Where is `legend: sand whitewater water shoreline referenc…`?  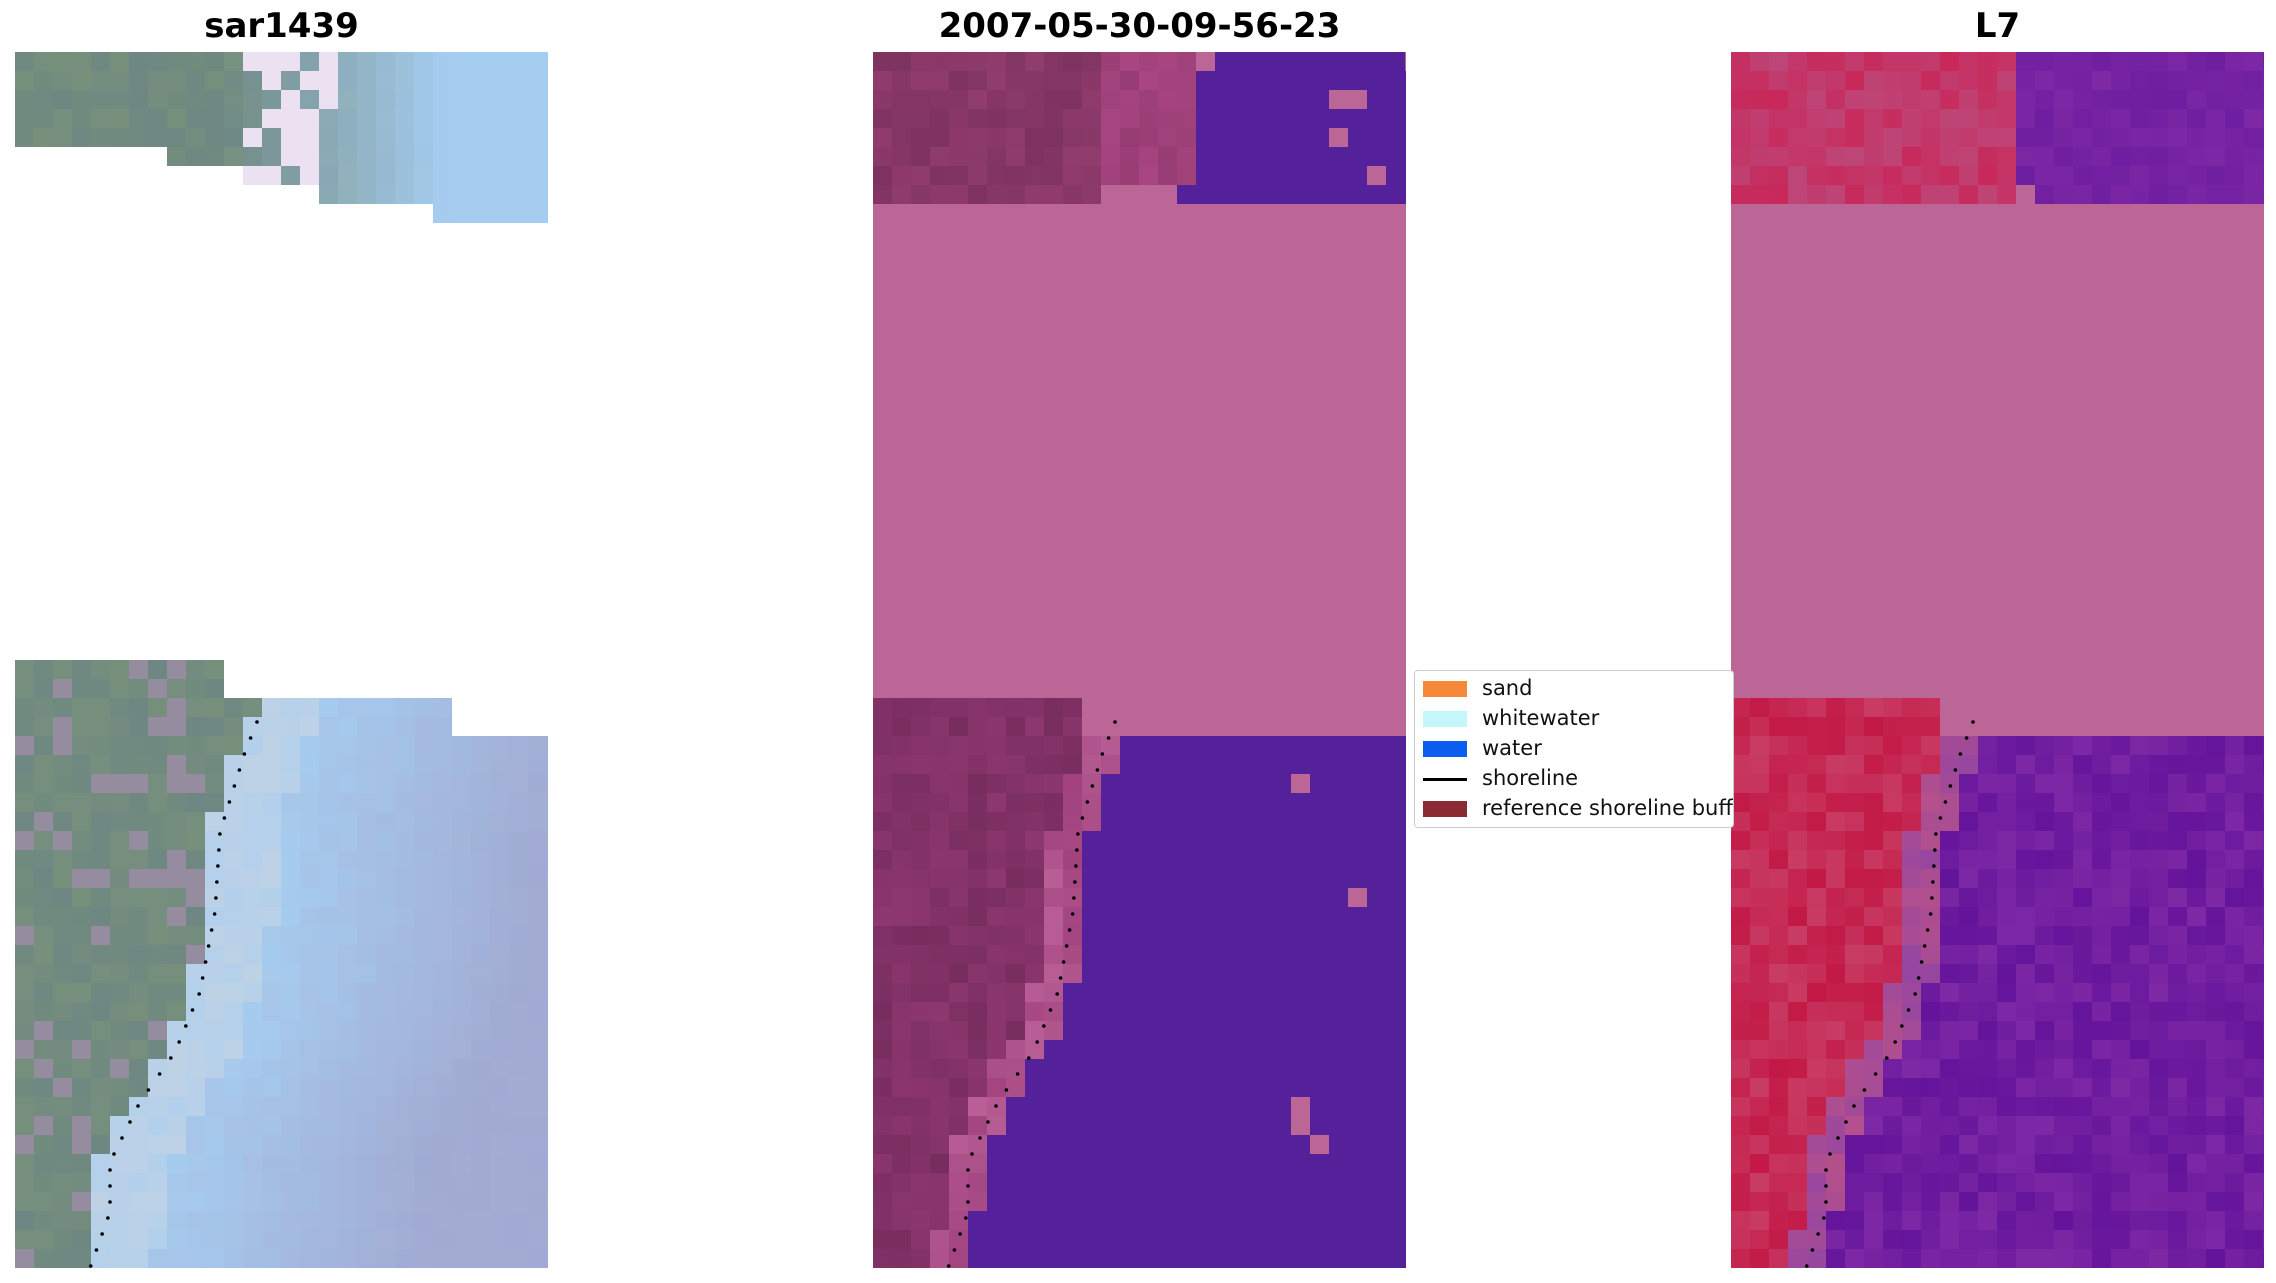
legend: sand whitewater water shoreline referenc… is located at coordinates (1574, 749).